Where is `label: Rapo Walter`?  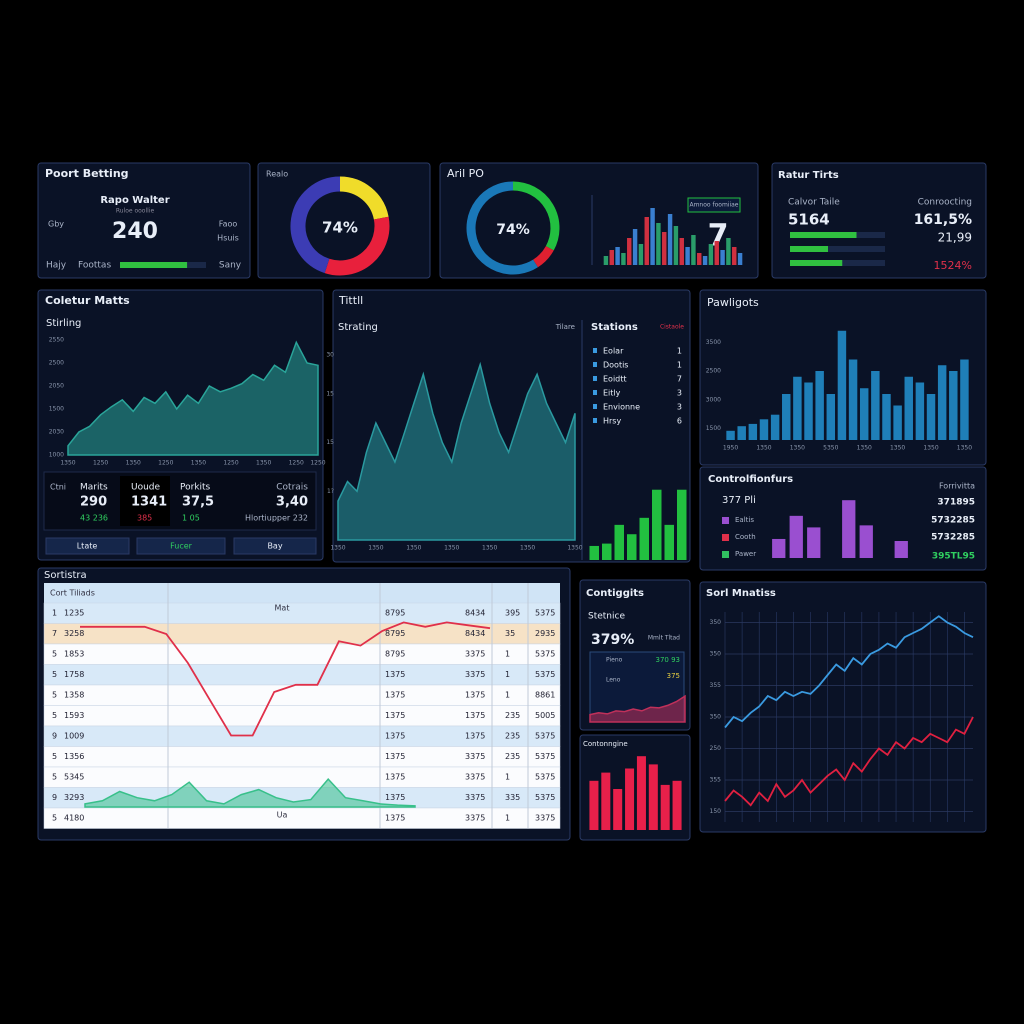
label: Rapo Walter is located at coordinates (134, 200).